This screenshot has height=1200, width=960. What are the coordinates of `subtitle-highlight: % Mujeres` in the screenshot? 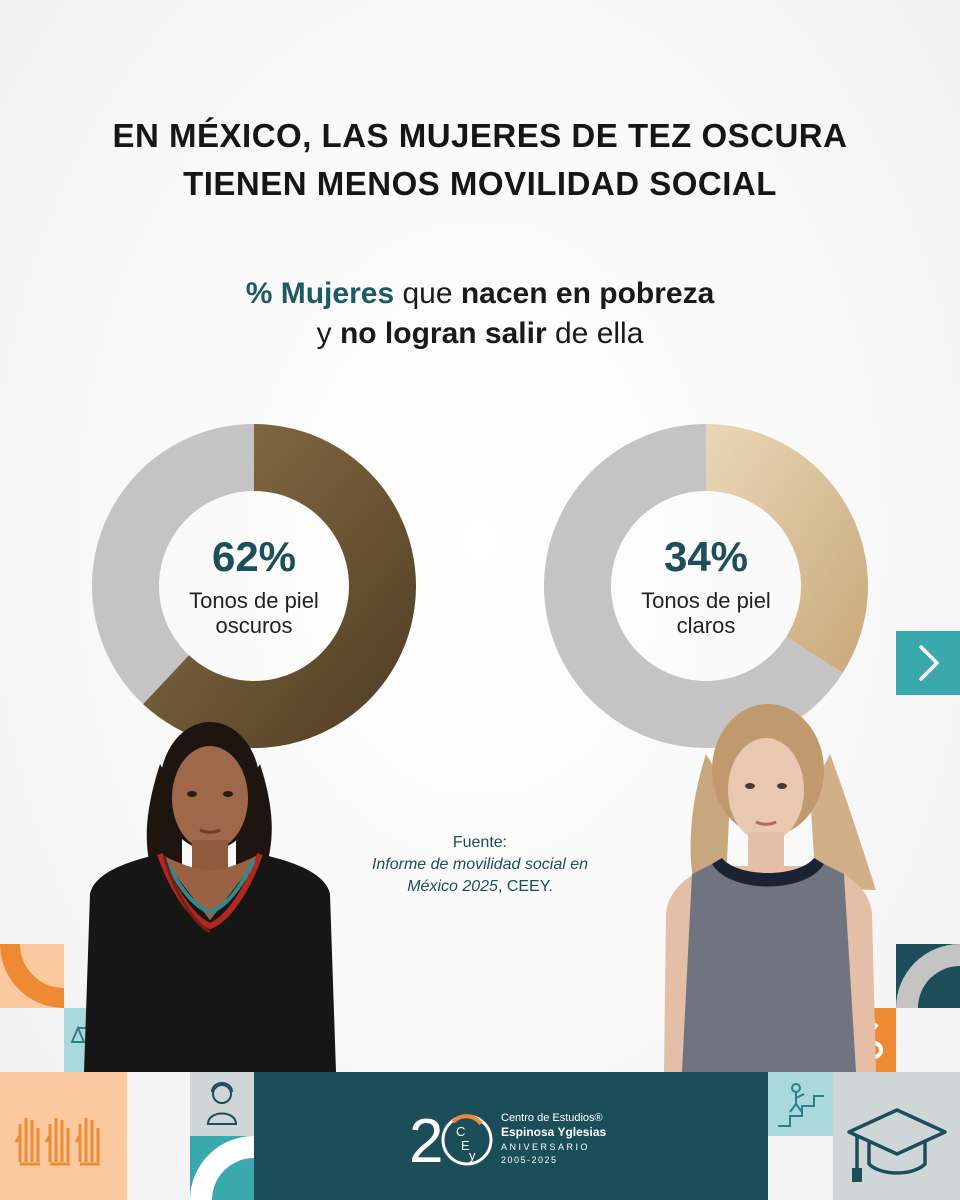 It's located at (320, 293).